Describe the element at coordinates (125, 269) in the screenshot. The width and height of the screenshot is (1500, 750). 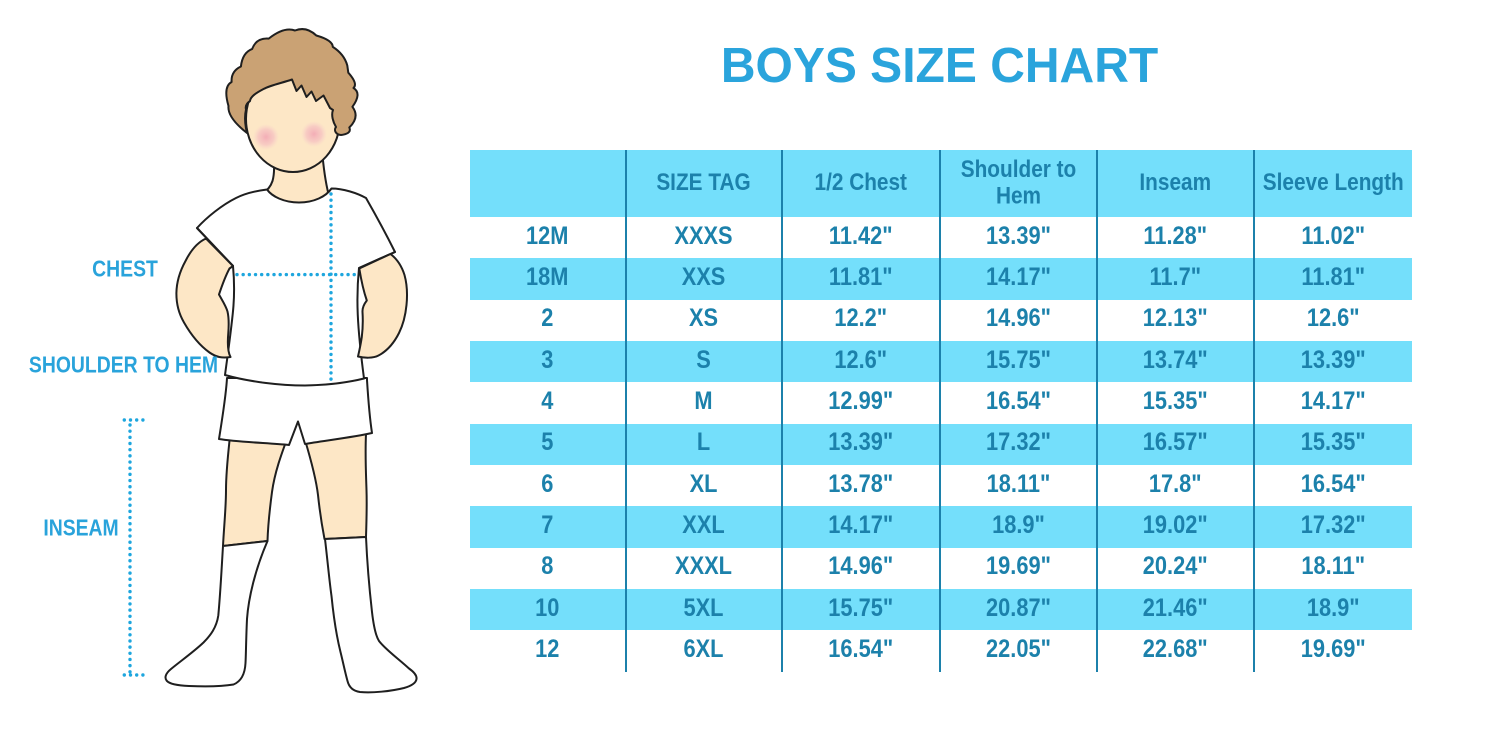
I see `svg-text: CHEST` at that location.